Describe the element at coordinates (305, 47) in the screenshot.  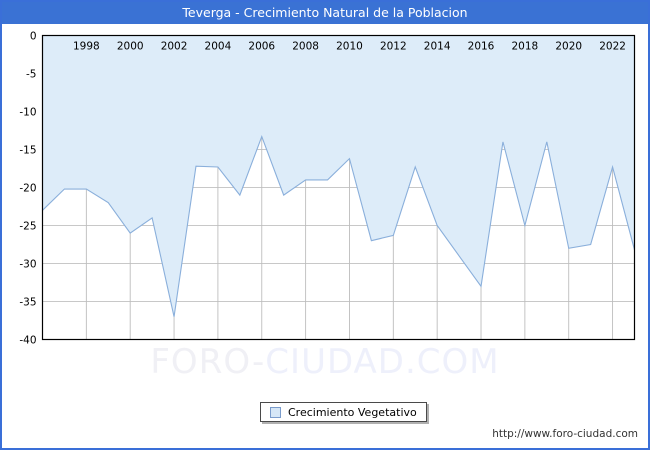
I see `x-tick-label: 2008` at that location.